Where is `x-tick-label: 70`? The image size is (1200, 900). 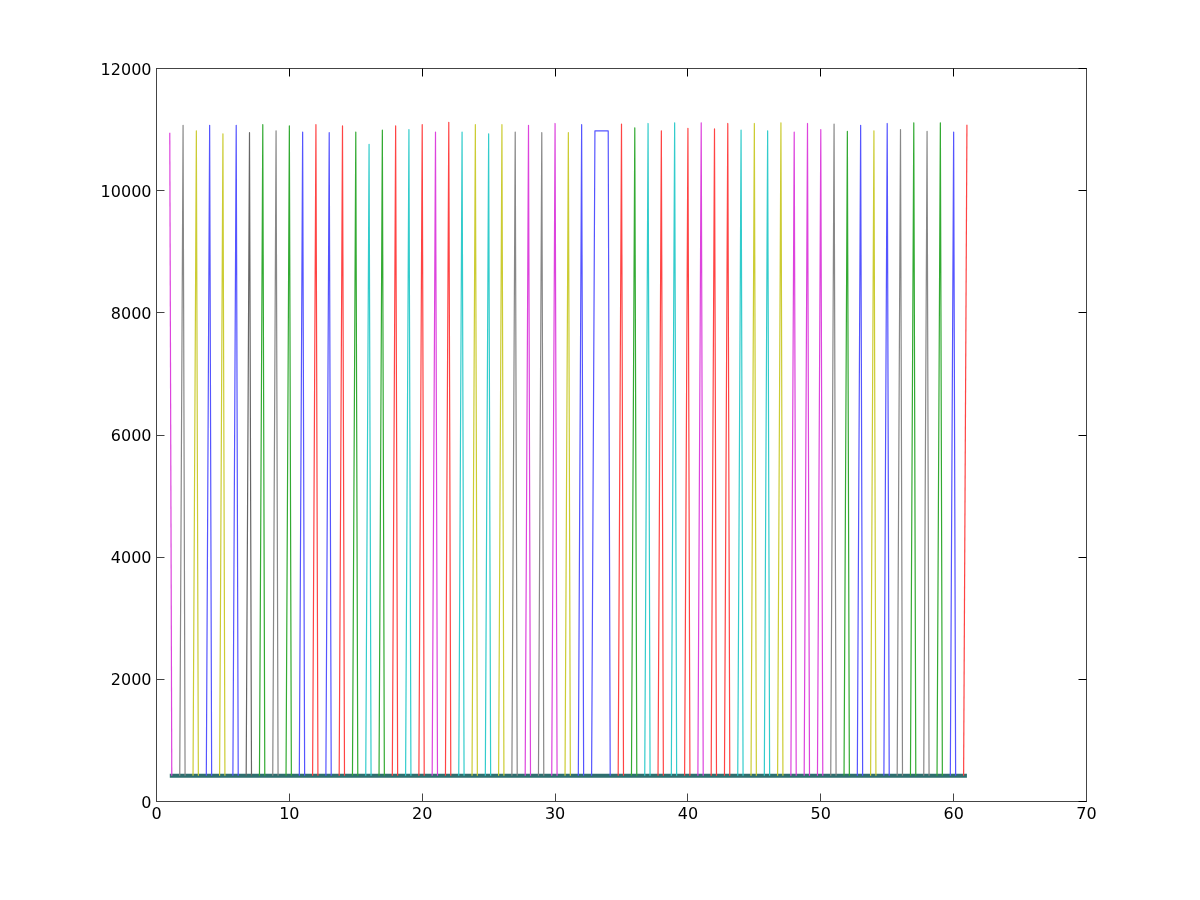 x-tick-label: 70 is located at coordinates (1086, 813).